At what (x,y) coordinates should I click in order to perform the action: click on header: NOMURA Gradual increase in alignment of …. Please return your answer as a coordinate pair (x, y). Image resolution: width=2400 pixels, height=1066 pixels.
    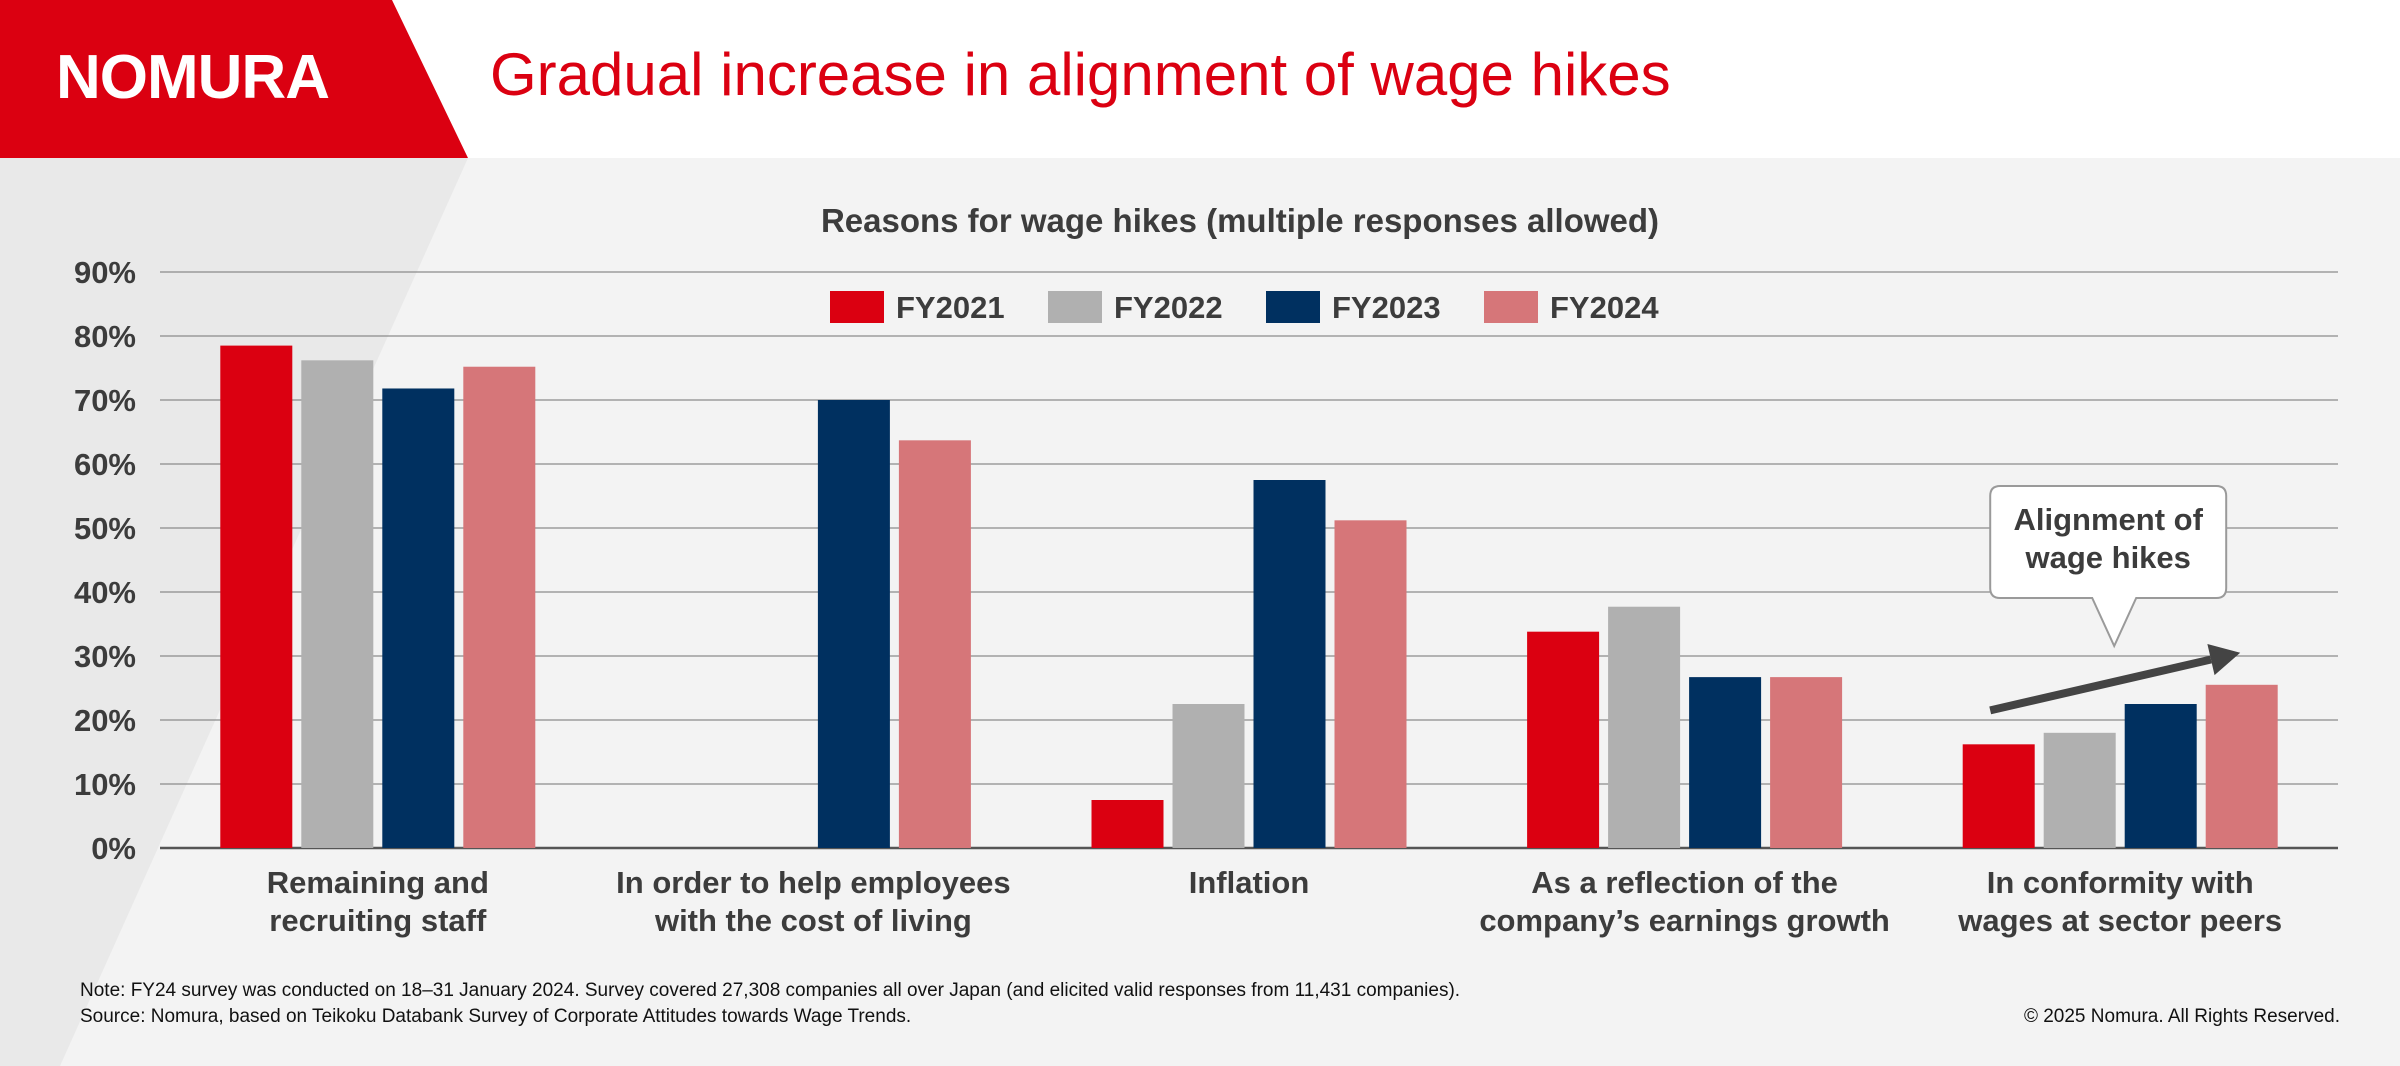
    Looking at the image, I should click on (1200, 79).